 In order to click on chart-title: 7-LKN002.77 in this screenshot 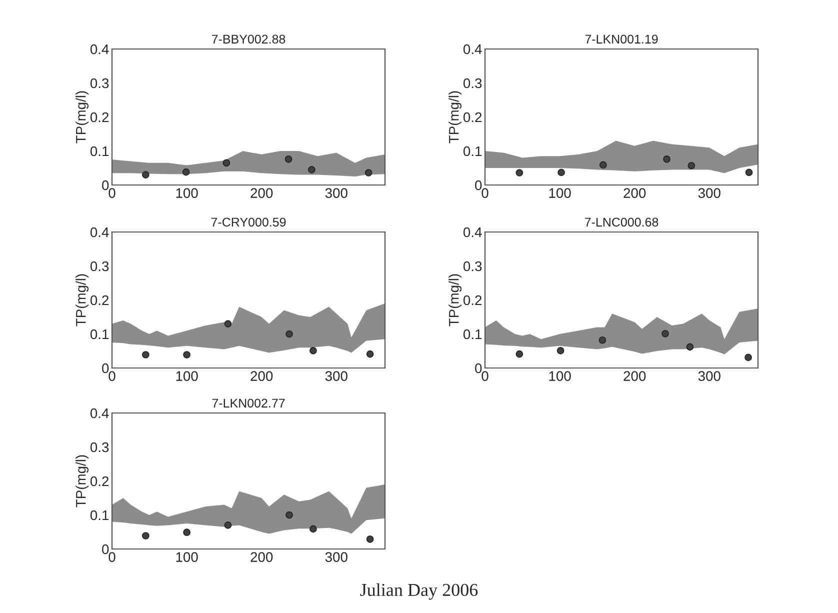, I will do `click(248, 403)`.